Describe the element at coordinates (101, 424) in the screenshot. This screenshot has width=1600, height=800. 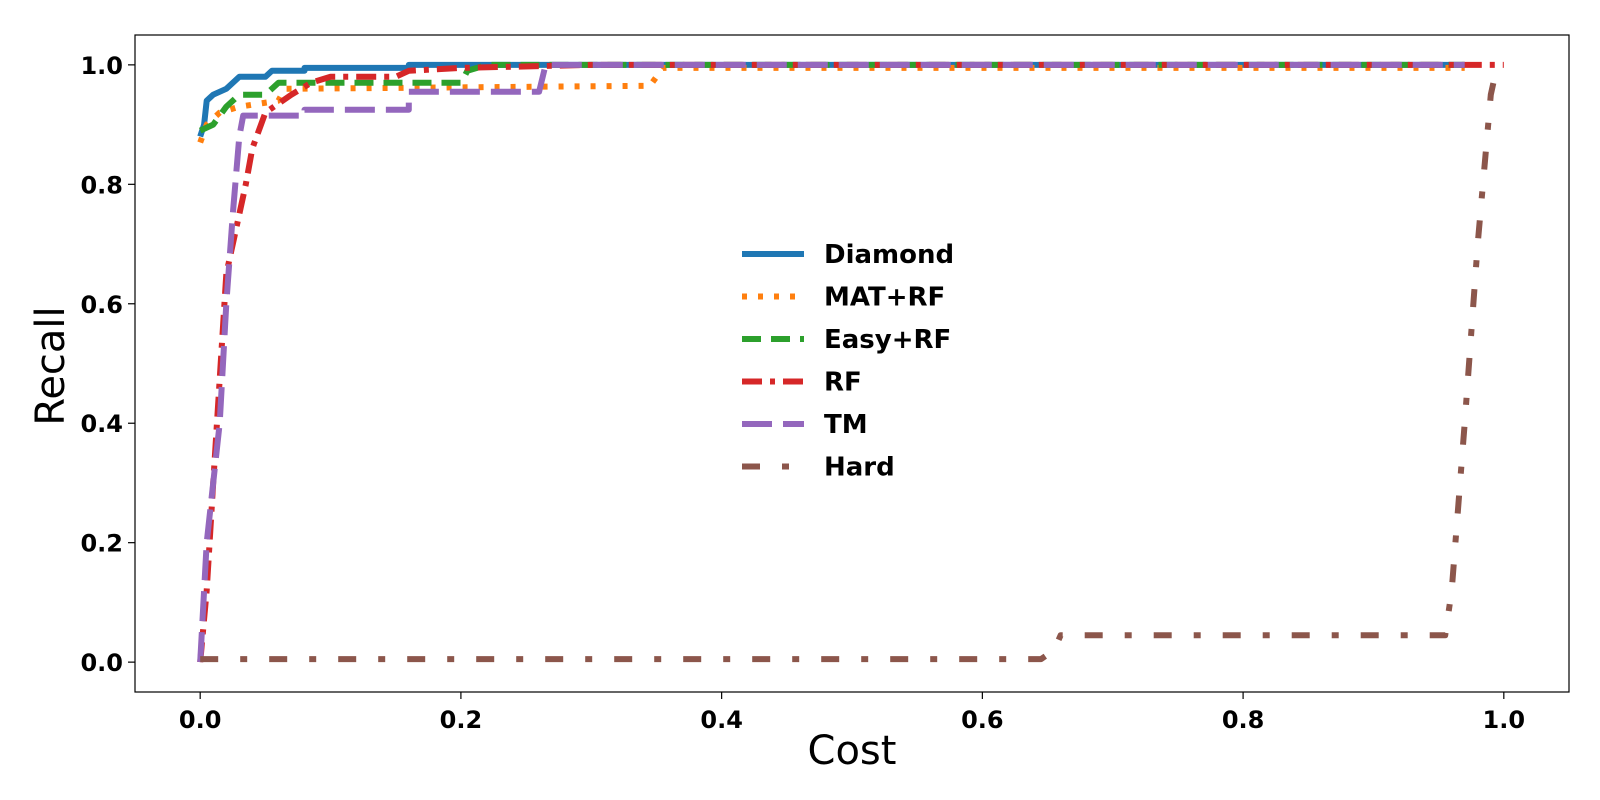
I see `y-tick-label: 0.4` at that location.